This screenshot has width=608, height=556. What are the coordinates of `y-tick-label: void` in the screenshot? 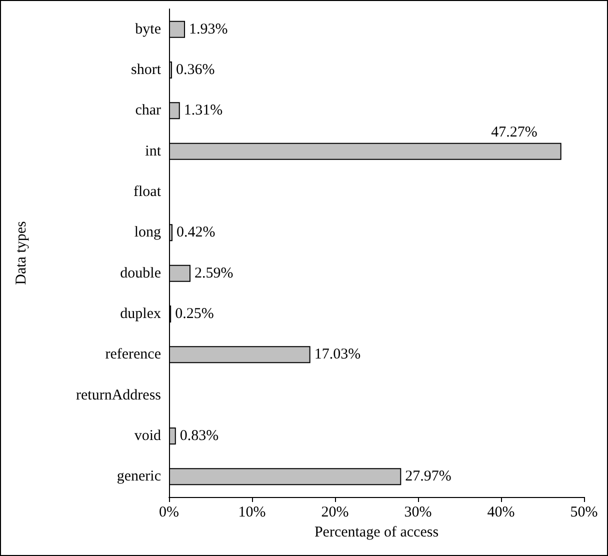 It's located at (148, 436).